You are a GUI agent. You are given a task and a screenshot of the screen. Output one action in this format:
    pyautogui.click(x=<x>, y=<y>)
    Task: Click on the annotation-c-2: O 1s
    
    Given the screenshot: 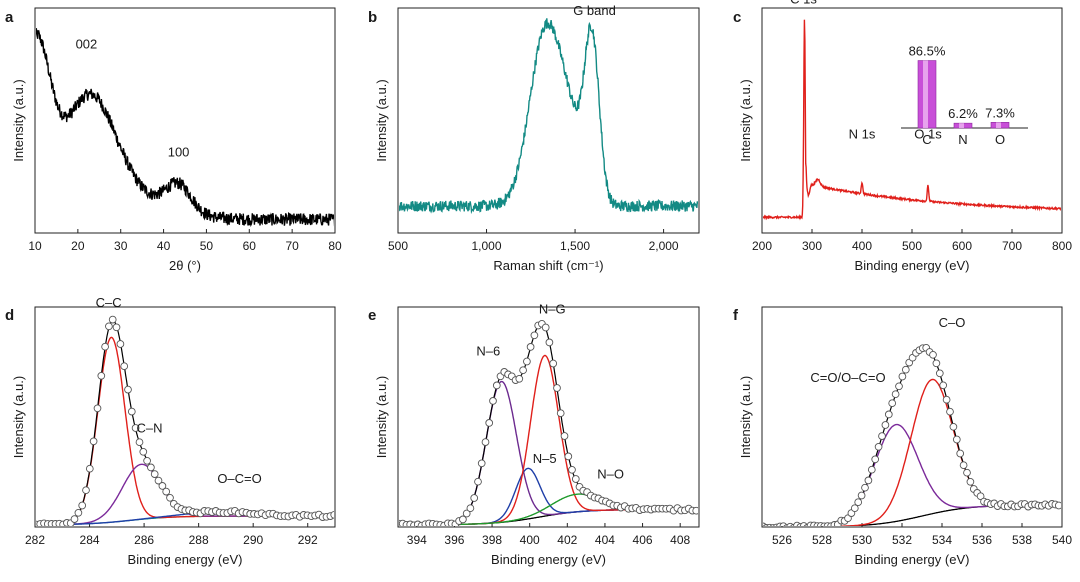 What is the action you would take?
    pyautogui.click(x=928, y=134)
    